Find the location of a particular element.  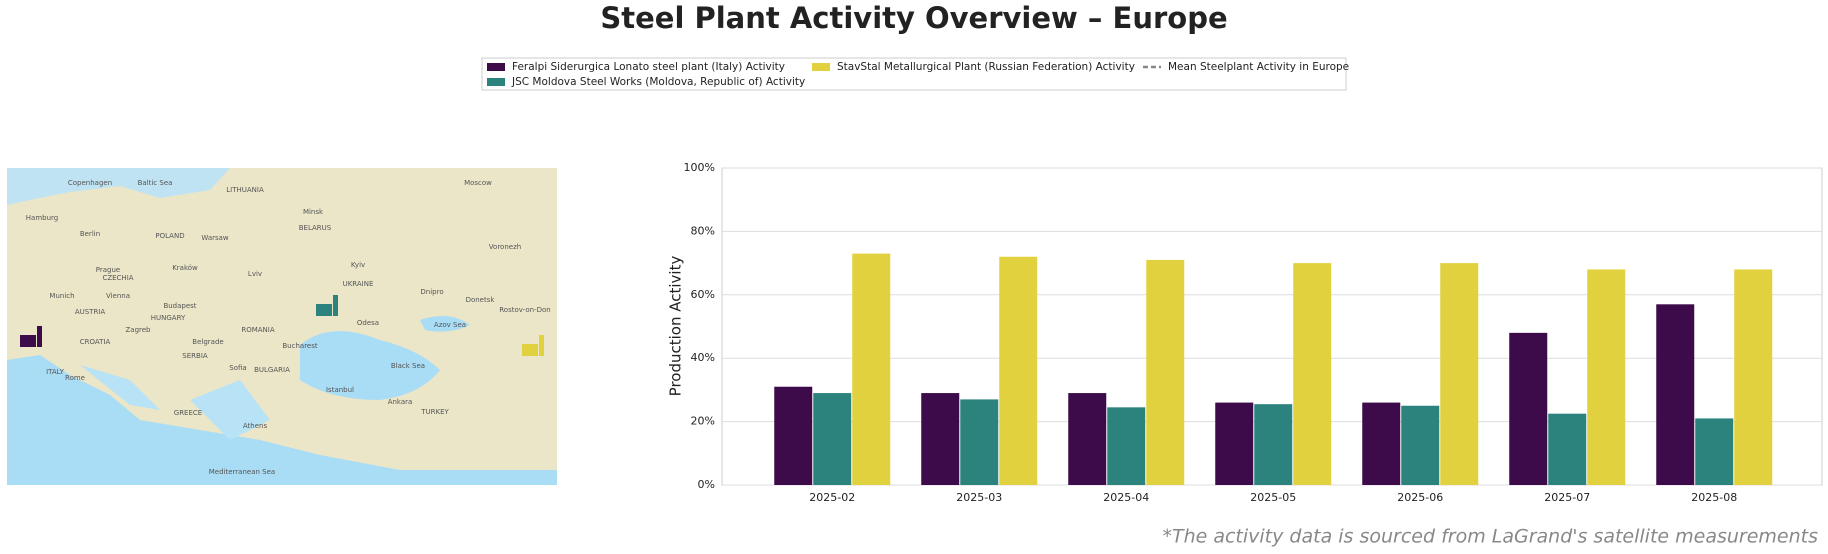

map-label: SERBIA is located at coordinates (195, 356).